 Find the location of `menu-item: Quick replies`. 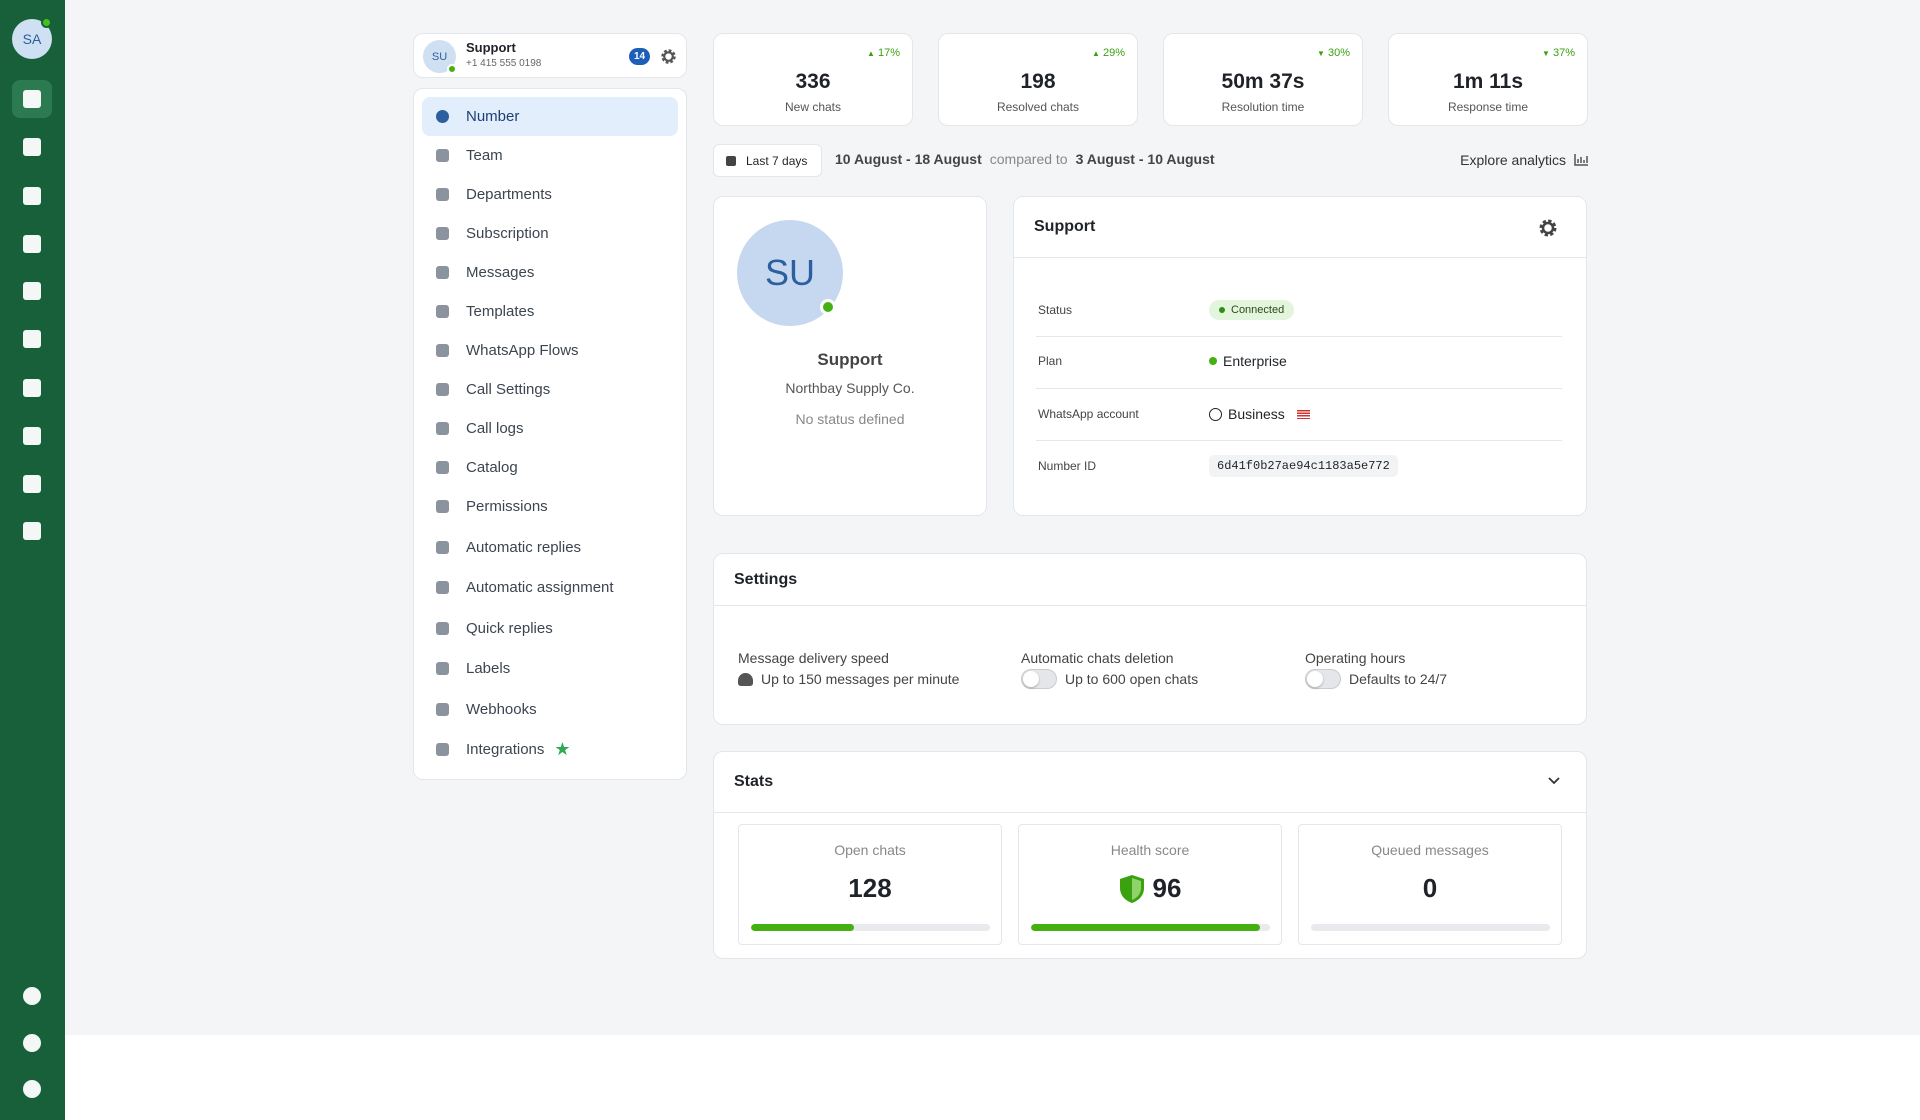

menu-item: Quick replies is located at coordinates (550, 628).